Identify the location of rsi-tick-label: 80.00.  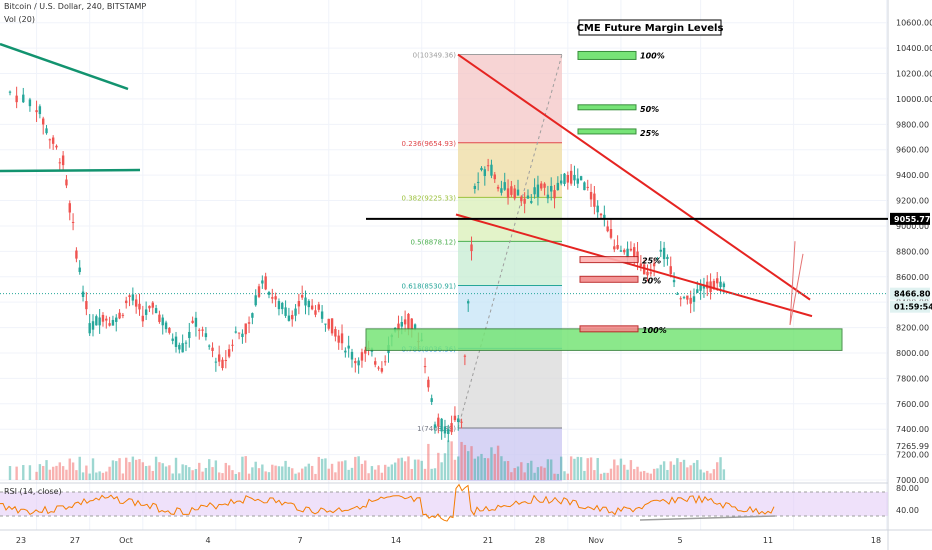
(907, 488).